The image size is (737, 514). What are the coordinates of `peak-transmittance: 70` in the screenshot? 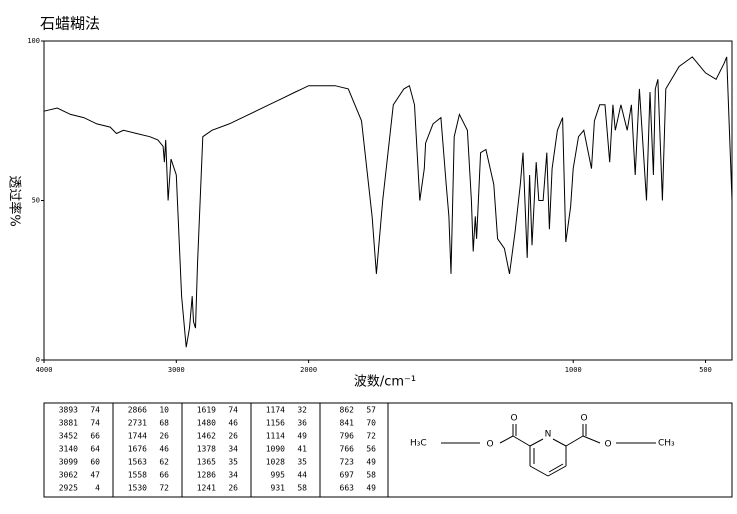 It's located at (371, 423).